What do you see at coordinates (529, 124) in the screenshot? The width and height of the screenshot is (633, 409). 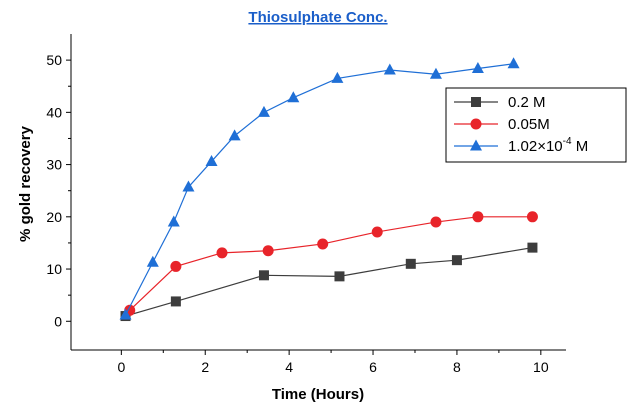 I see `legend-label: 0.05M` at bounding box center [529, 124].